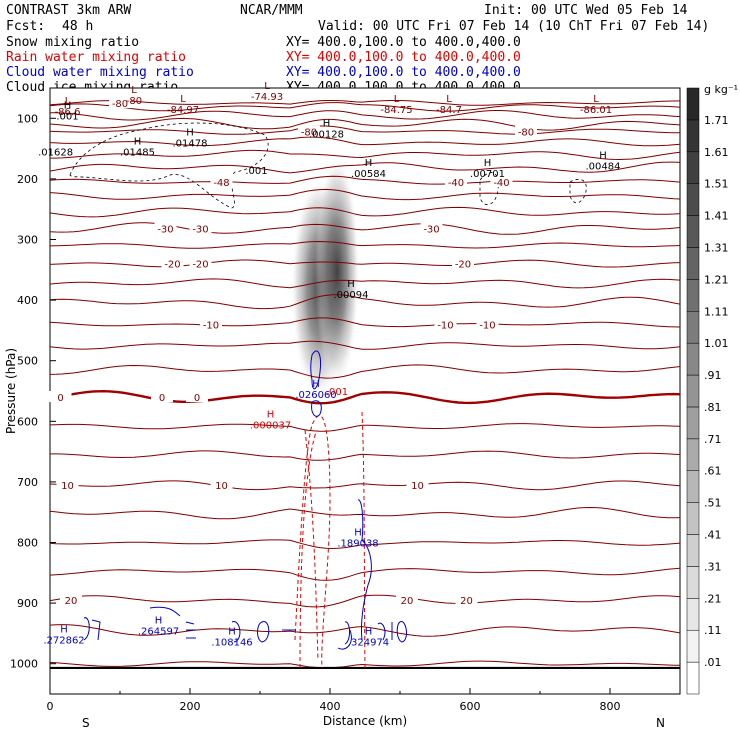 The image size is (740, 740). Describe the element at coordinates (470, 706) in the screenshot. I see `x-tick-label: 600` at that location.